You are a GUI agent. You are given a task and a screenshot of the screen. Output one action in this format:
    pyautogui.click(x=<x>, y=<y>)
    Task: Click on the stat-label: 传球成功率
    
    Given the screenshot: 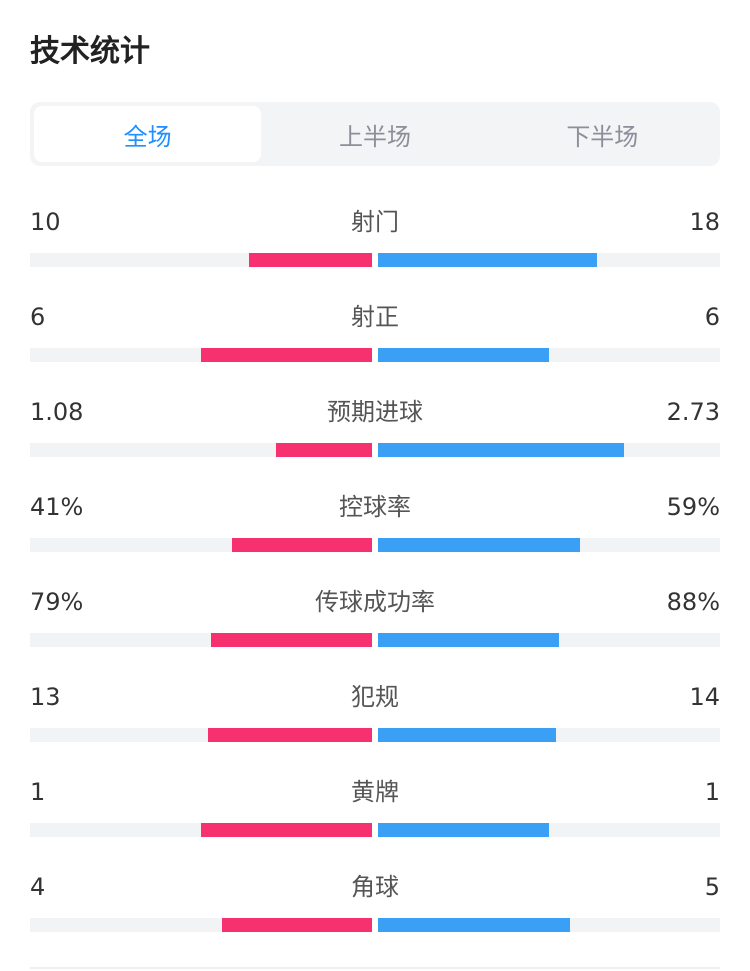 What is the action you would take?
    pyautogui.click(x=375, y=602)
    